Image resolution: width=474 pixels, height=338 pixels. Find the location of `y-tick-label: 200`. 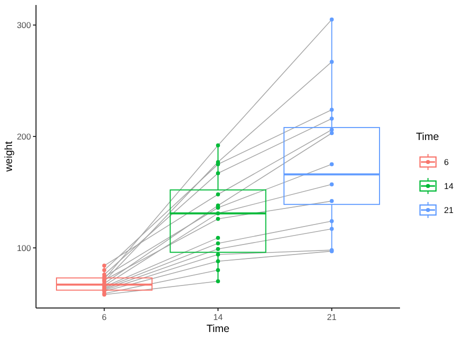

y-tick-label: 200 is located at coordinates (24, 136).